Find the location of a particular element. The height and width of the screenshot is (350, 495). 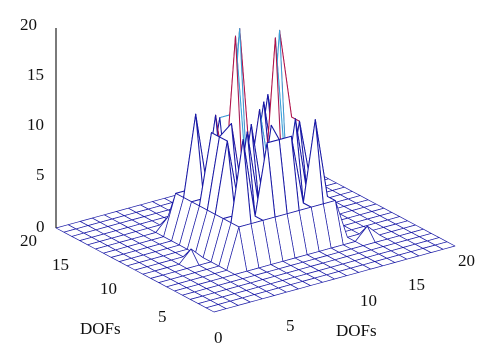

z-tick-20: 20 is located at coordinates (28, 24).